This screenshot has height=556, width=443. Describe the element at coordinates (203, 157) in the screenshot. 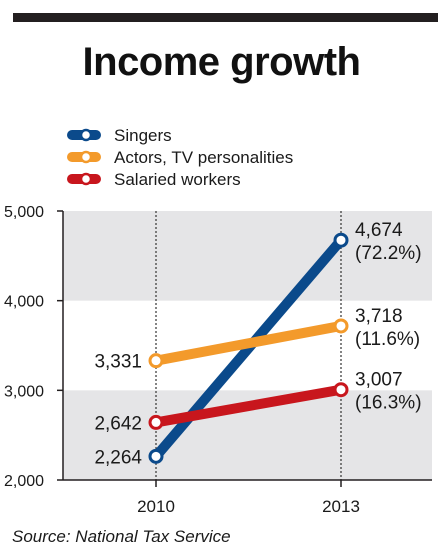

I see `legend-label-actors-tv-personalities: Actors, TV personalities` at that location.